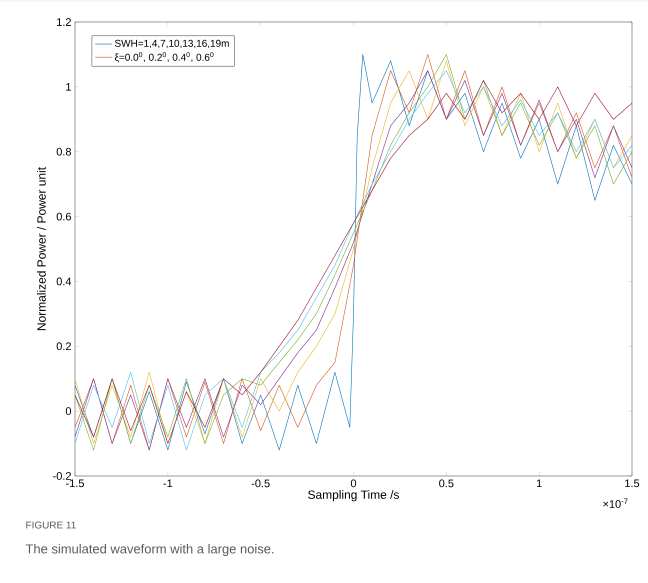 This screenshot has width=648, height=583. What do you see at coordinates (63, 346) in the screenshot?
I see `y-tick-label: 0.2` at bounding box center [63, 346].